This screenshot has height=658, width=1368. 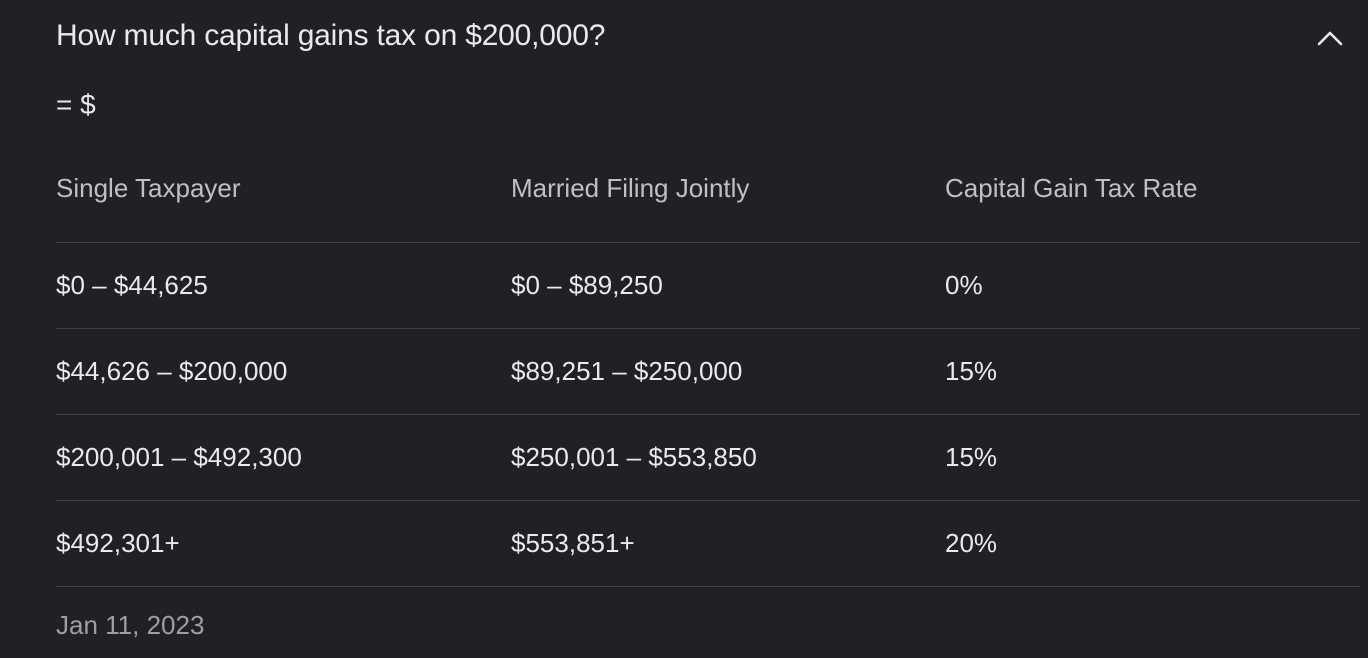 I want to click on table-cell: $44,626 – $200,000, so click(x=172, y=371).